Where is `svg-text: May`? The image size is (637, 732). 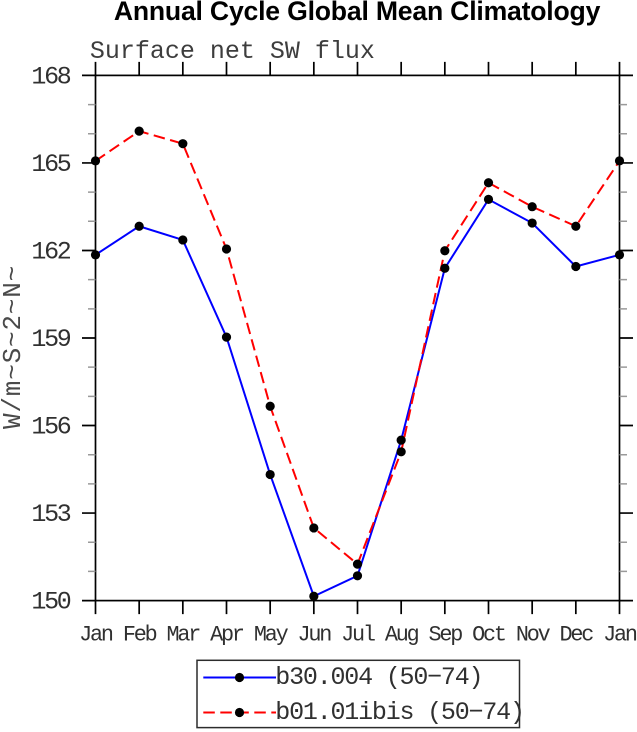 svg-text: May is located at coordinates (271, 635).